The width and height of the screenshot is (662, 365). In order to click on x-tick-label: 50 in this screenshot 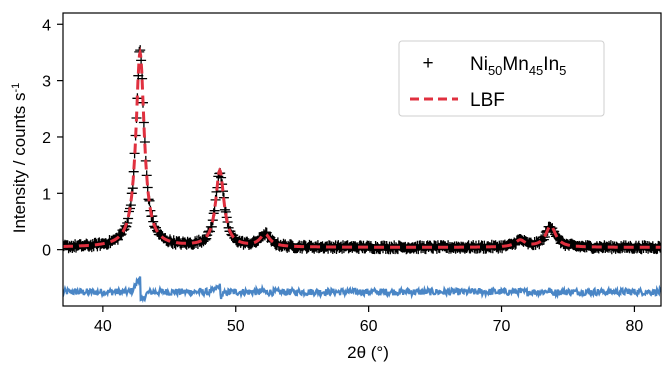, I will do `click(236, 326)`.